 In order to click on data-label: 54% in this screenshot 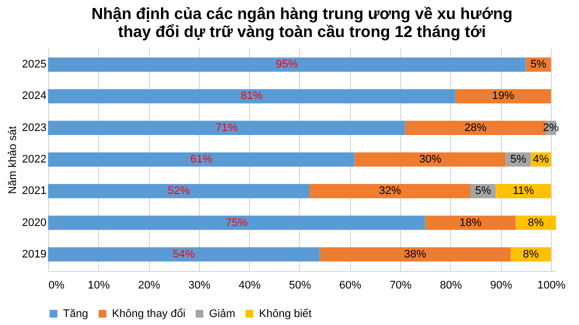, I will do `click(184, 254)`.